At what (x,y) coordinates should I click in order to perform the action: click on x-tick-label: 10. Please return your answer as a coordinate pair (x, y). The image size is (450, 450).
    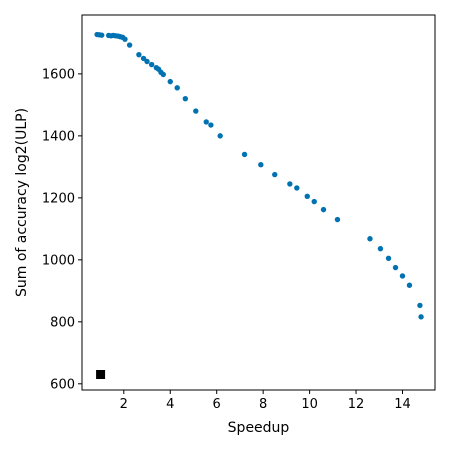
    Looking at the image, I should click on (309, 404).